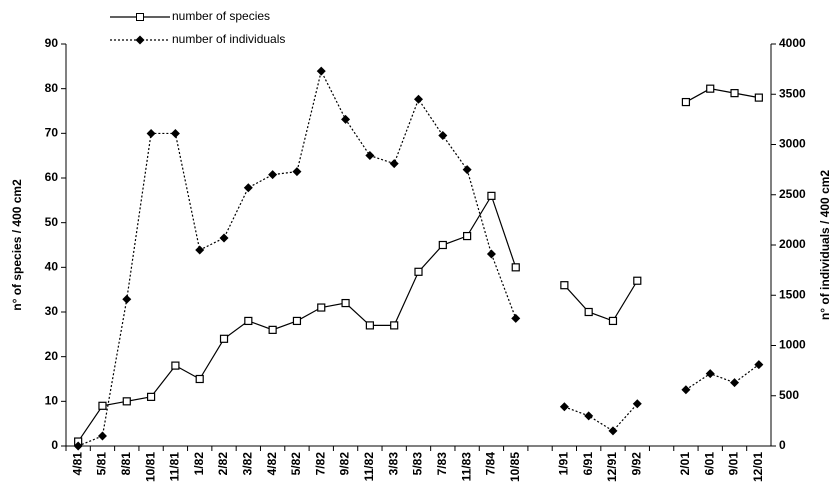 The width and height of the screenshot is (840, 486). I want to click on legend-label: number of species, so click(221, 16).